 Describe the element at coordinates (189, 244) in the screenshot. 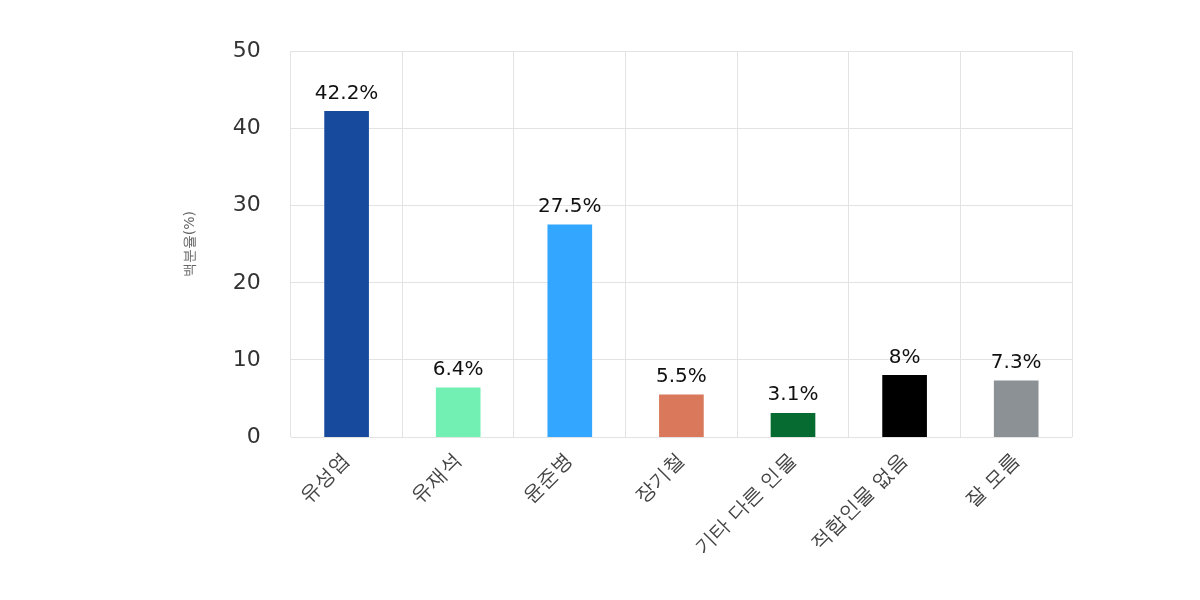

I see `y-axis-title: 백분율(%)` at that location.